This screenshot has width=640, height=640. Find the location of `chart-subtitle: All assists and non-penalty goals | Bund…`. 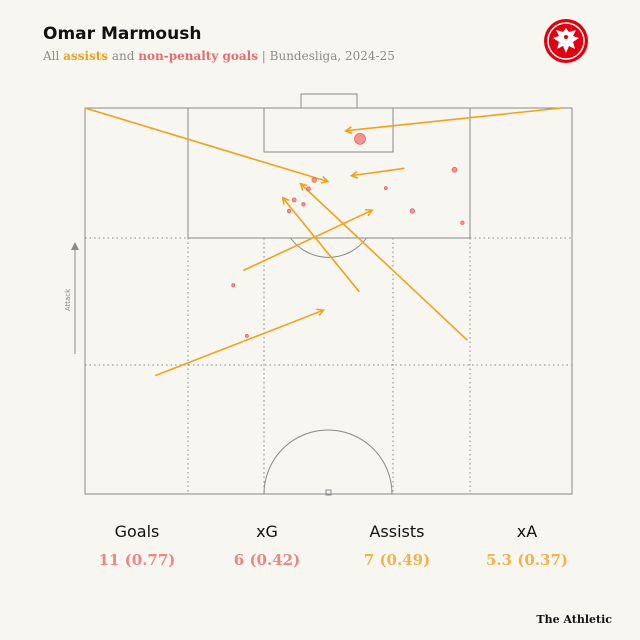

chart-subtitle: All assists and non-penalty goals | Bund… is located at coordinates (219, 56).